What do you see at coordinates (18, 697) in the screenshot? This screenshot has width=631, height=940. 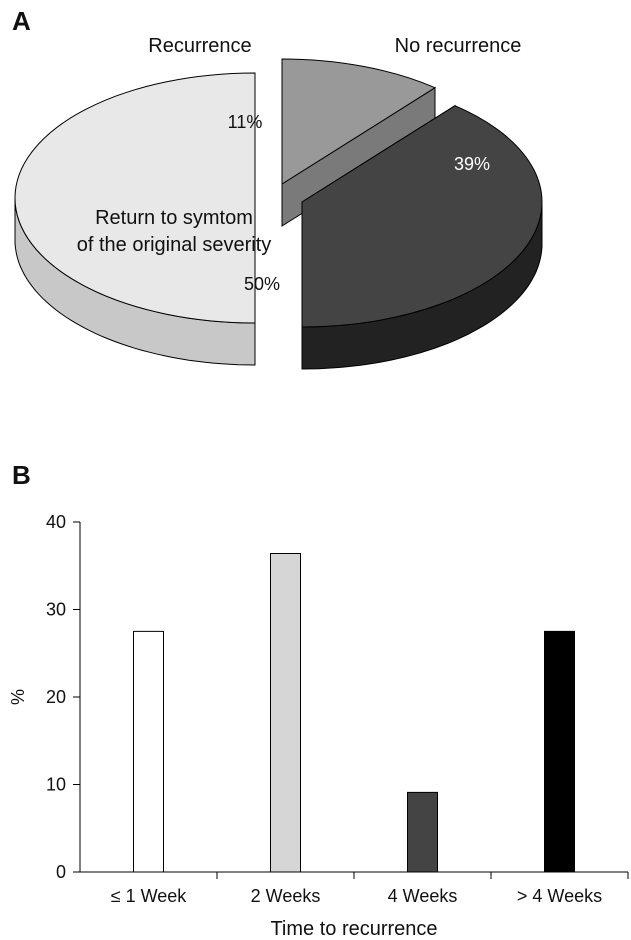 I see `y-axis-label: %` at bounding box center [18, 697].